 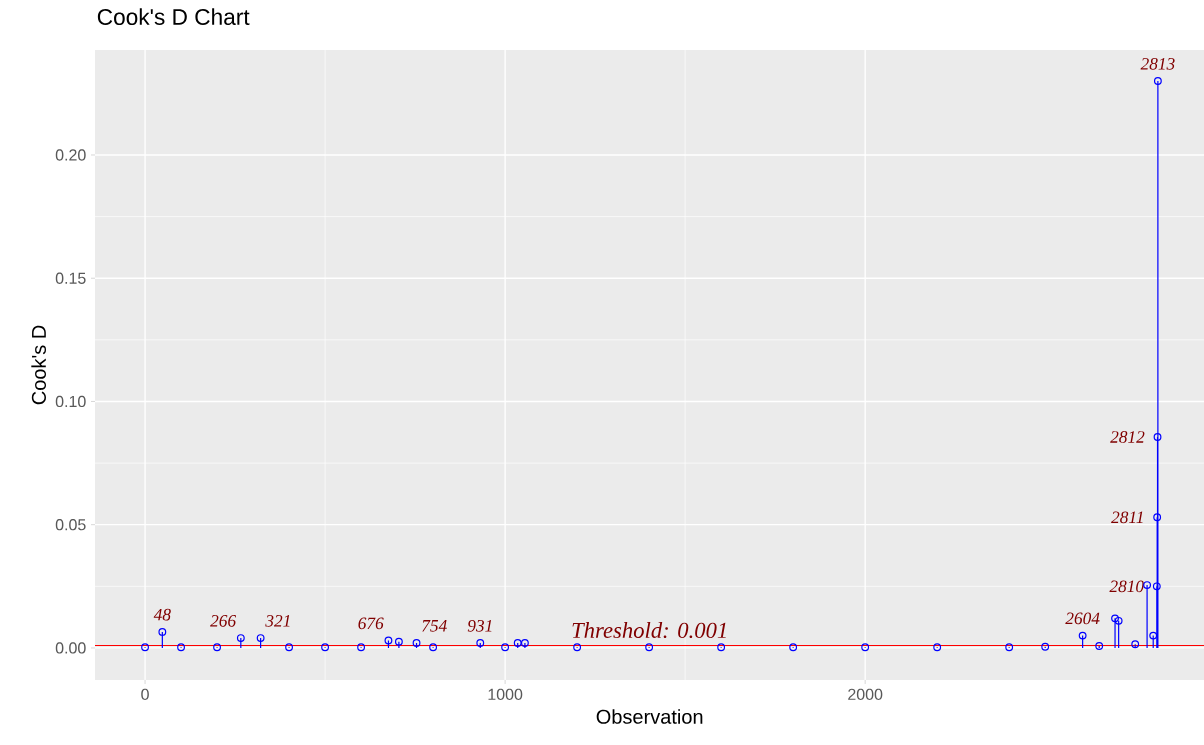 I want to click on ref-line-label: Threshold: 0.001, so click(x=649, y=630).